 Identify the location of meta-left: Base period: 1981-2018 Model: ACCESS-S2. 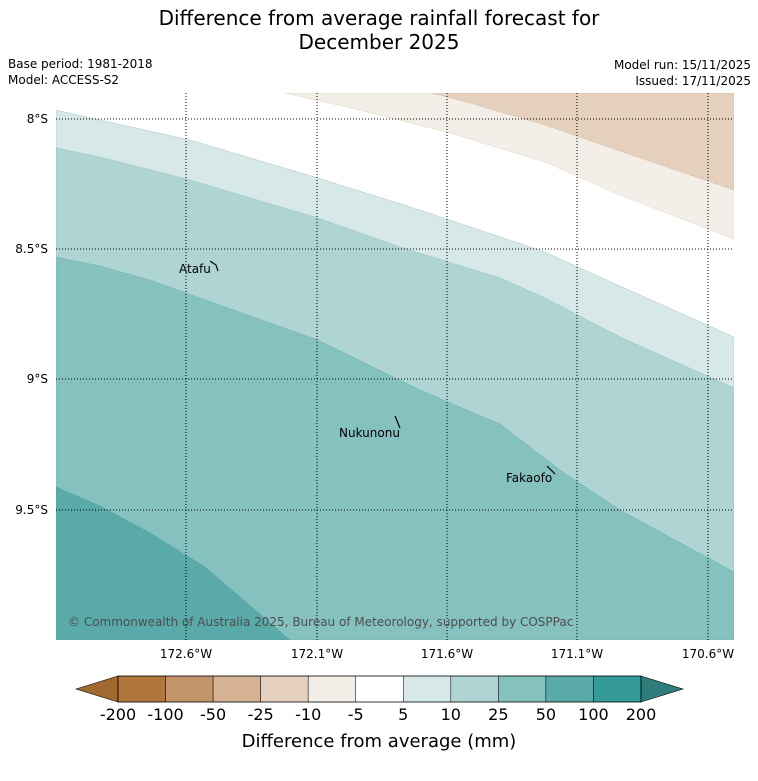
(80, 72).